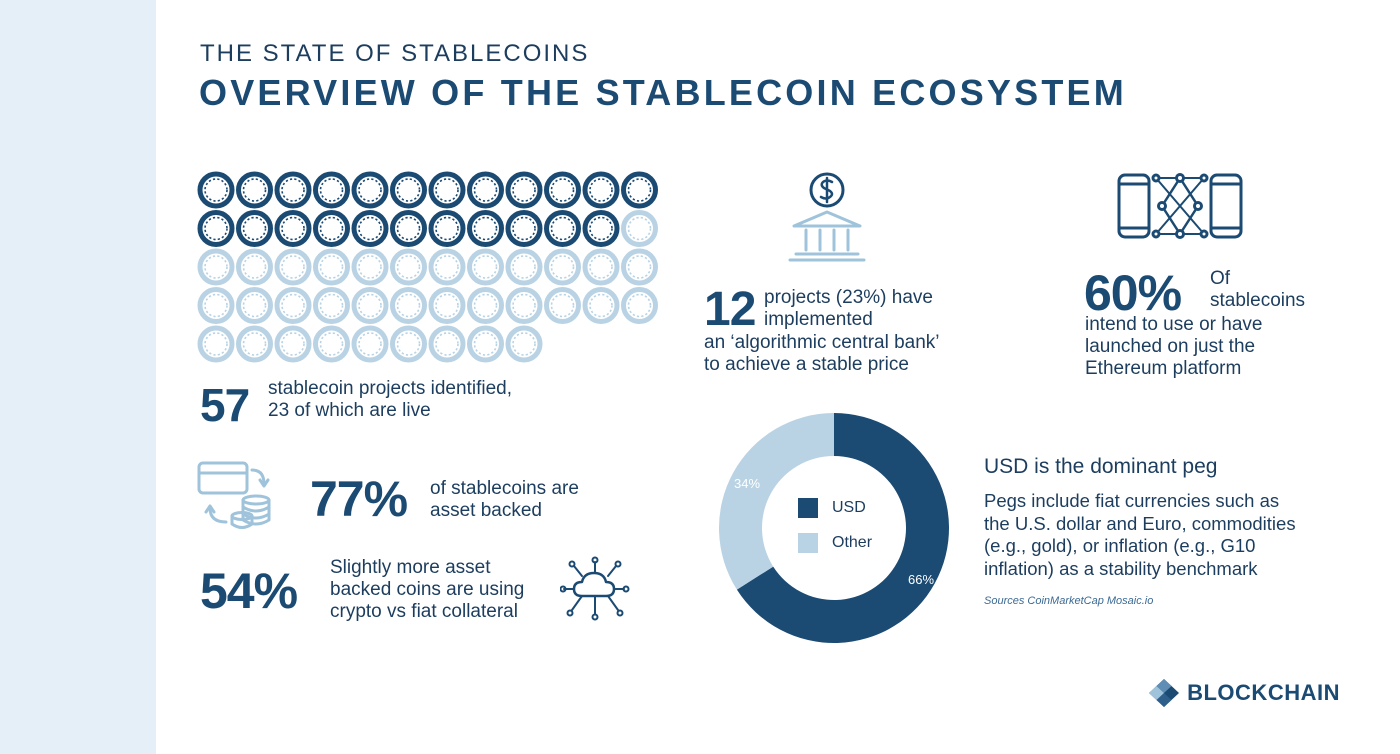 The image size is (1400, 754). Describe the element at coordinates (1180, 206) in the screenshot. I see `blockchain-phones-icon` at that location.